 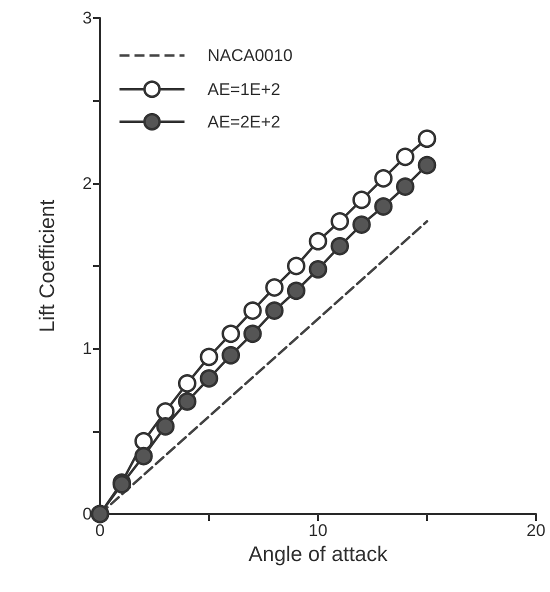 I want to click on x-tick-label: 10, so click(x=318, y=530).